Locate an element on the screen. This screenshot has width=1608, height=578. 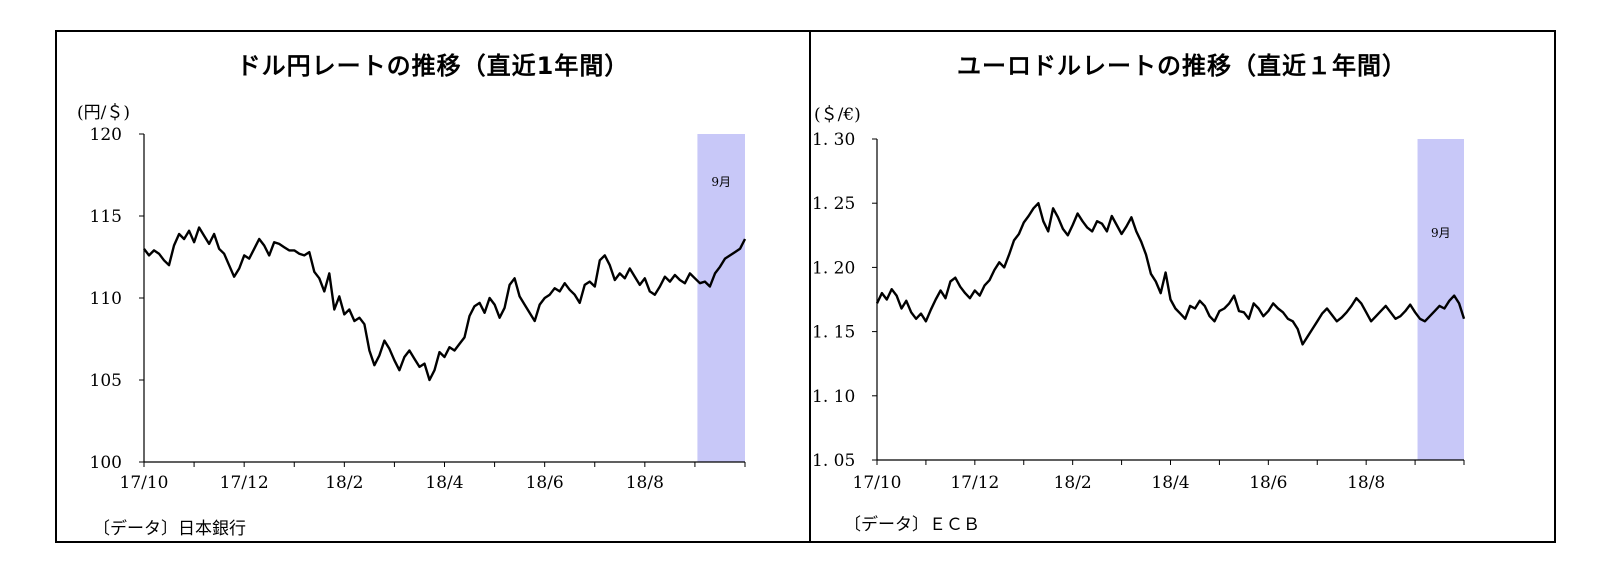
chart-title: ユーロドルレートの推移（直近１年間） is located at coordinates (1182, 66).